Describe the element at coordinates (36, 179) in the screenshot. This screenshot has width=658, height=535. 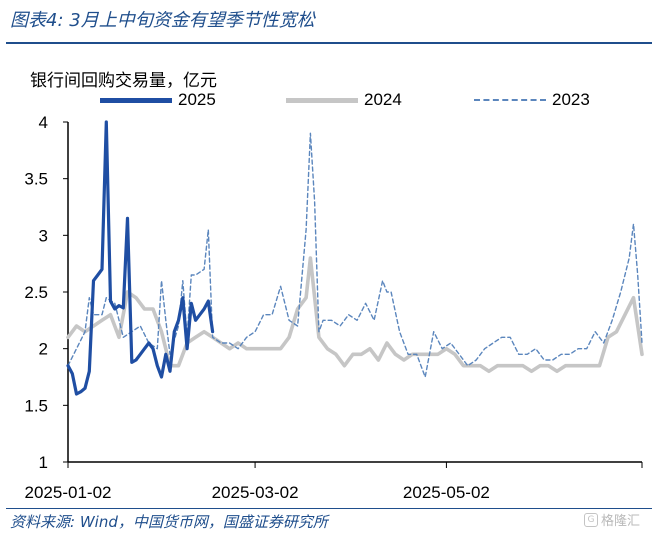
I see `y-tick-label: 3.5` at that location.